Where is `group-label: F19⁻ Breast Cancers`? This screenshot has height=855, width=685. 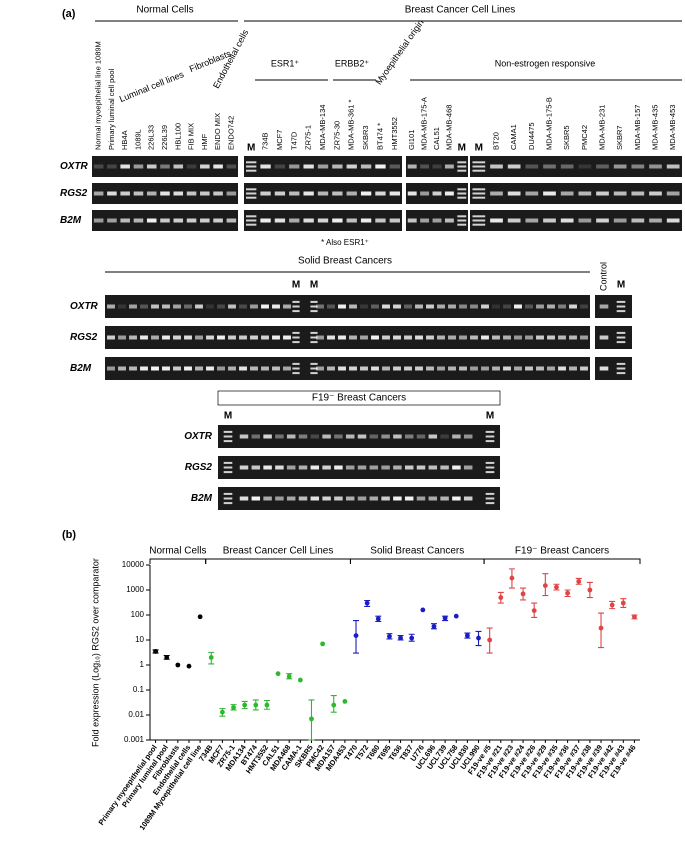
group-label: F19⁻ Breast Cancers is located at coordinates (562, 551).